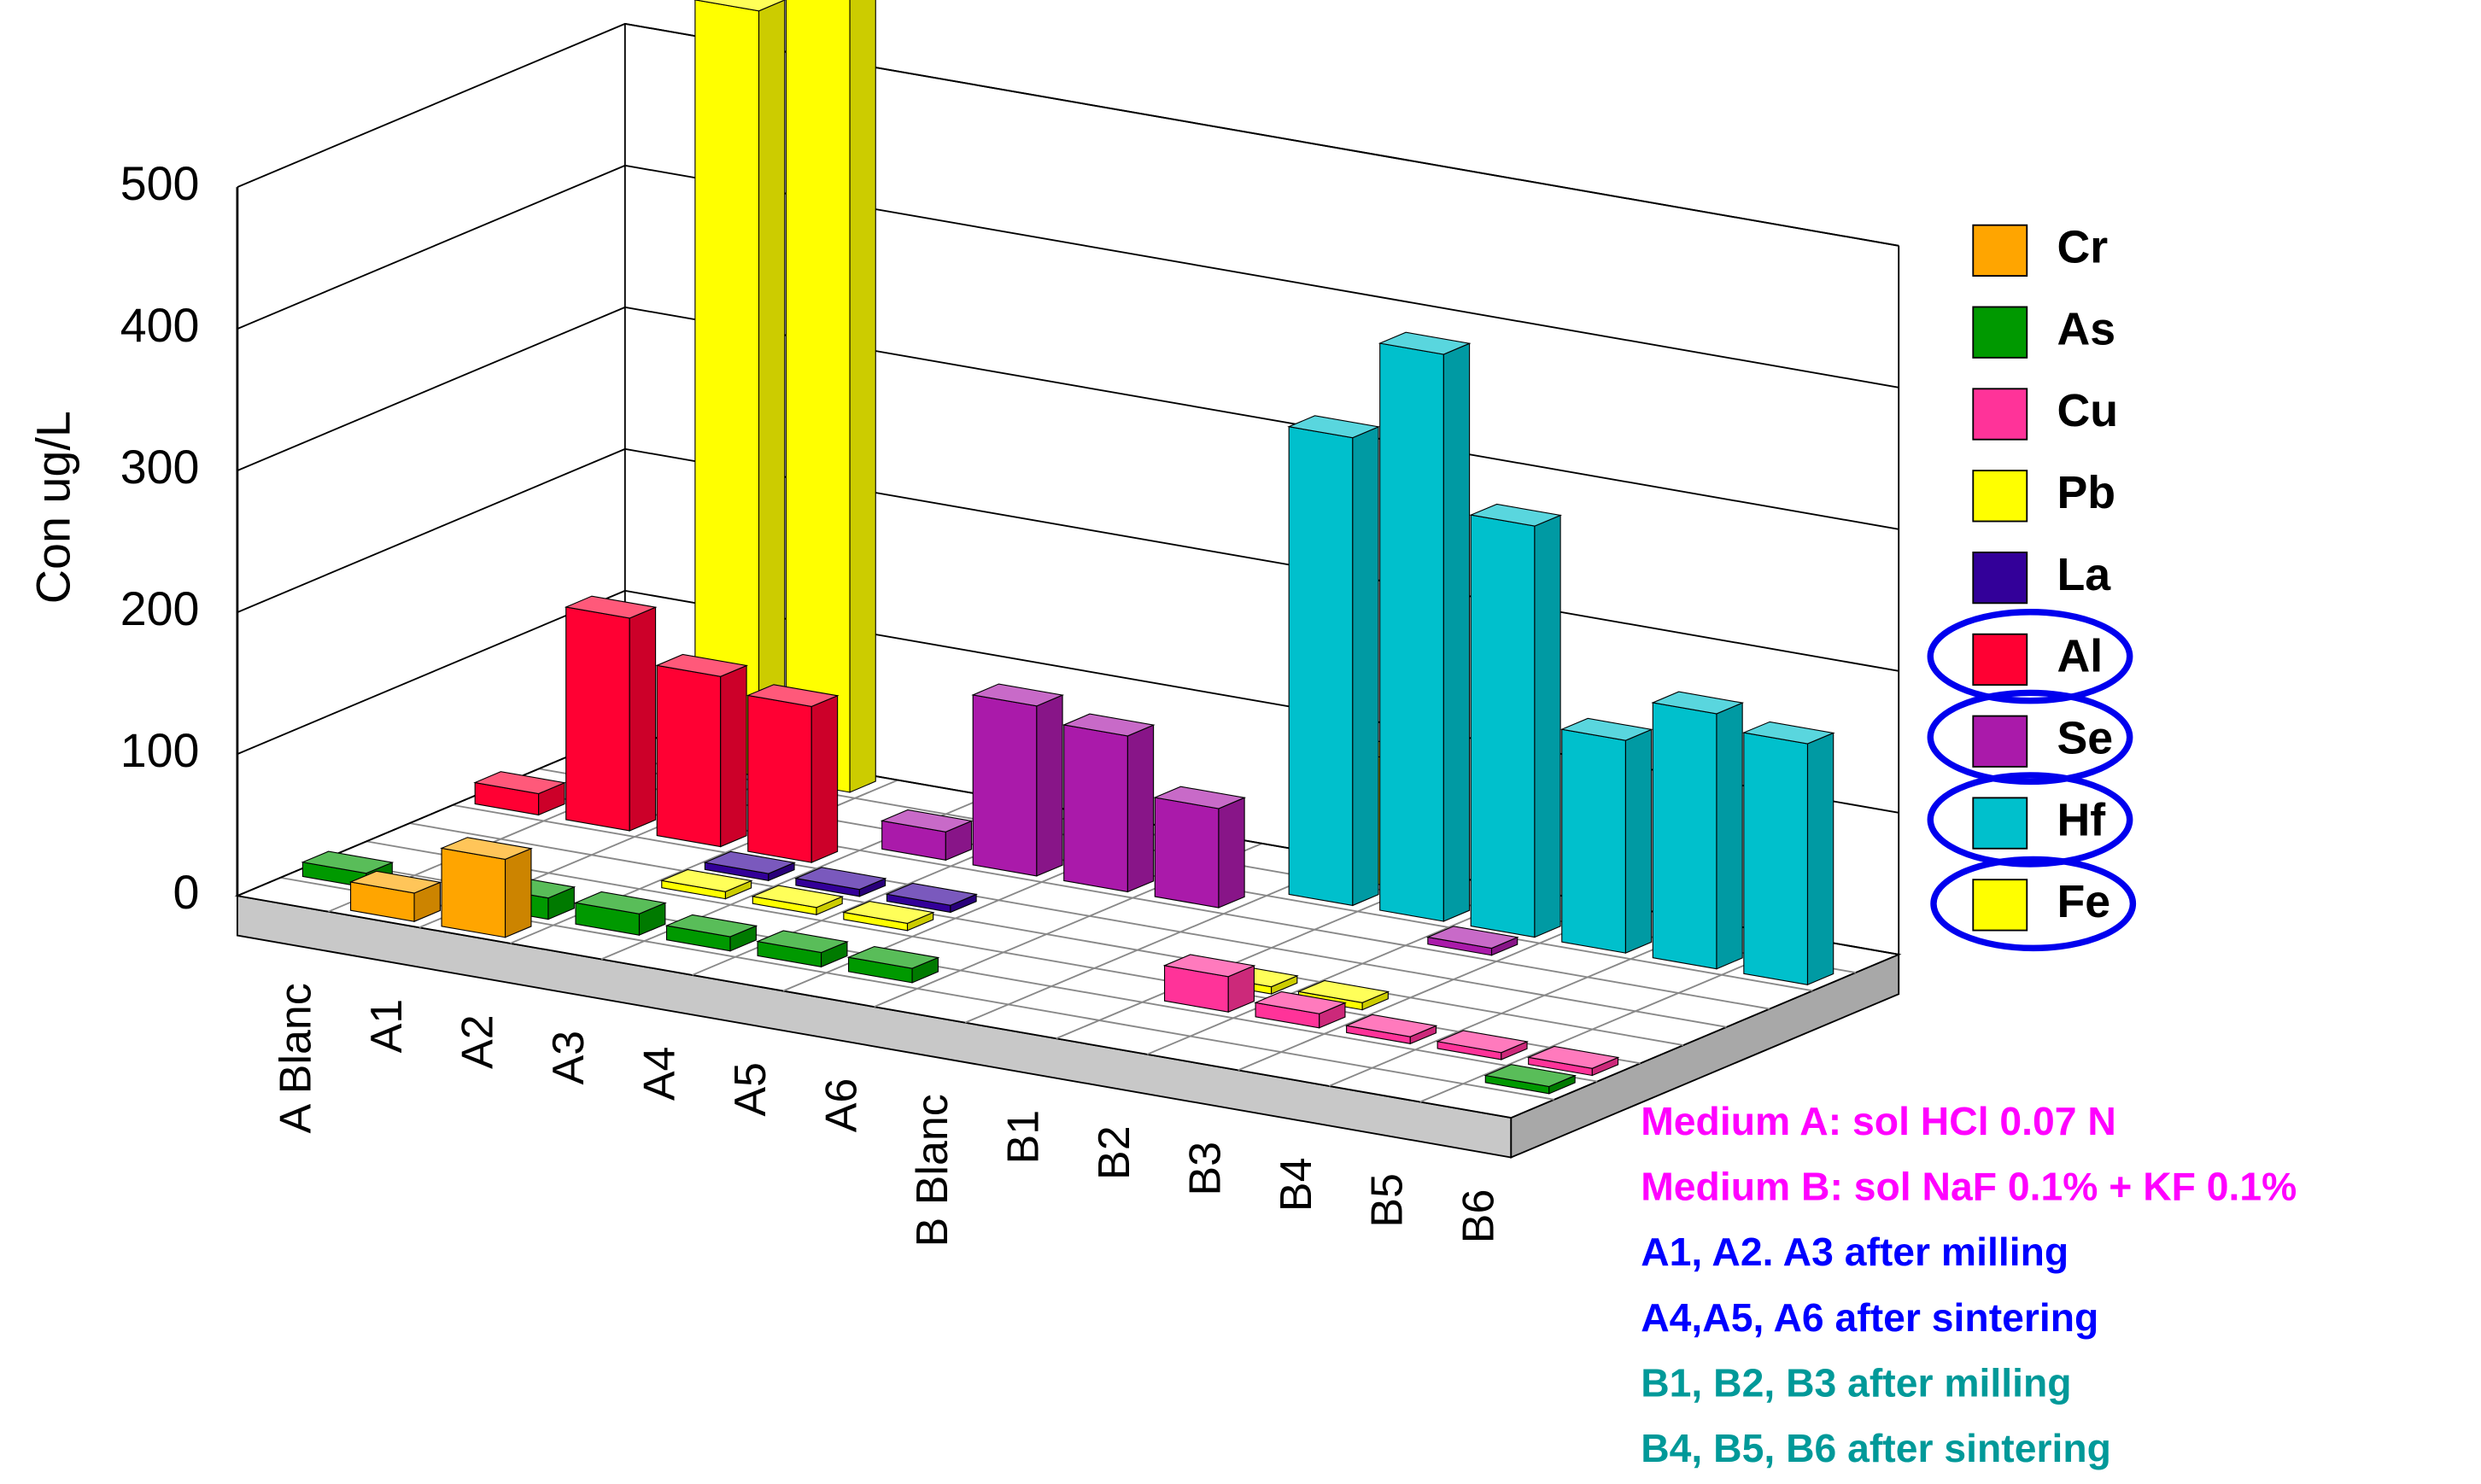  What do you see at coordinates (660, 1074) in the screenshot?
I see `x-tick-label: A4` at bounding box center [660, 1074].